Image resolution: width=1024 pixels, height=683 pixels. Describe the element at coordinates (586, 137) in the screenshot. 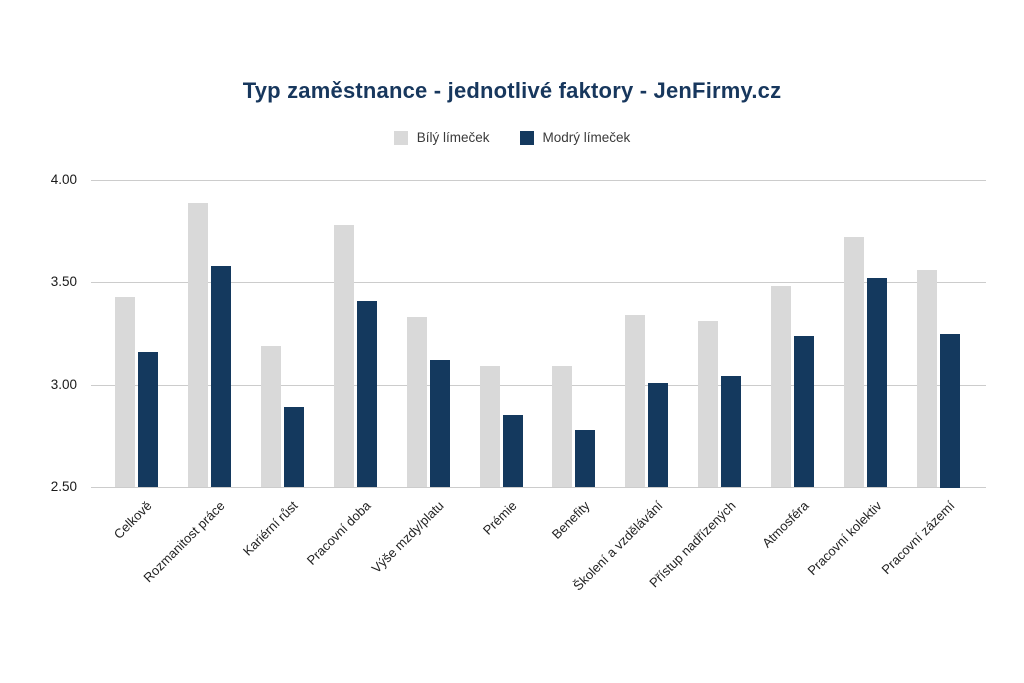

I see `legend-label-blue-collar: Modrý límeček` at that location.